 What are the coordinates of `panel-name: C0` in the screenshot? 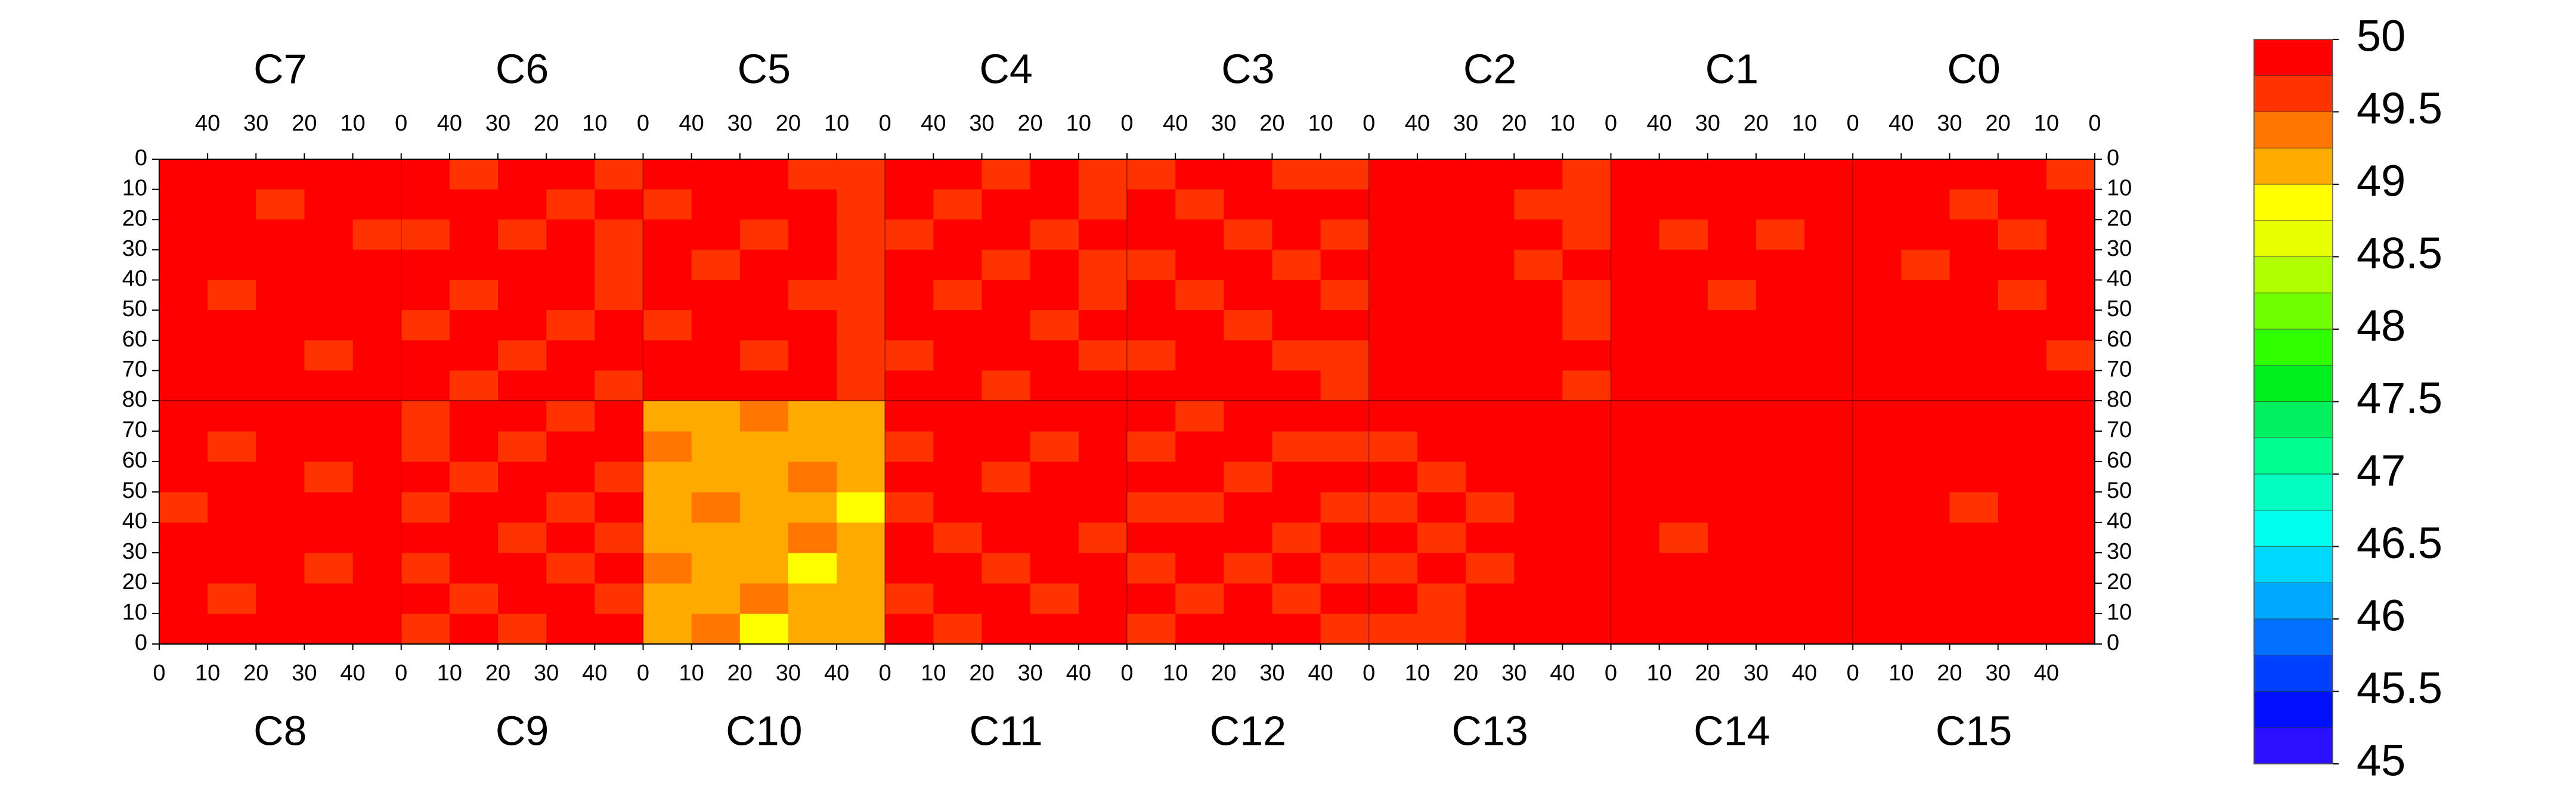 It's located at (1974, 69).